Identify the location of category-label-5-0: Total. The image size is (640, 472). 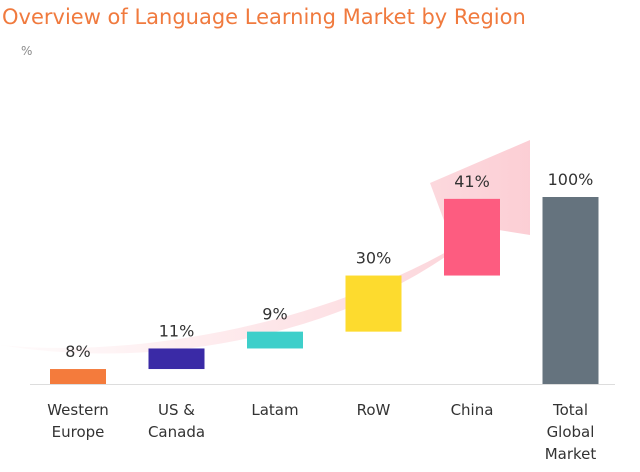
(570, 410).